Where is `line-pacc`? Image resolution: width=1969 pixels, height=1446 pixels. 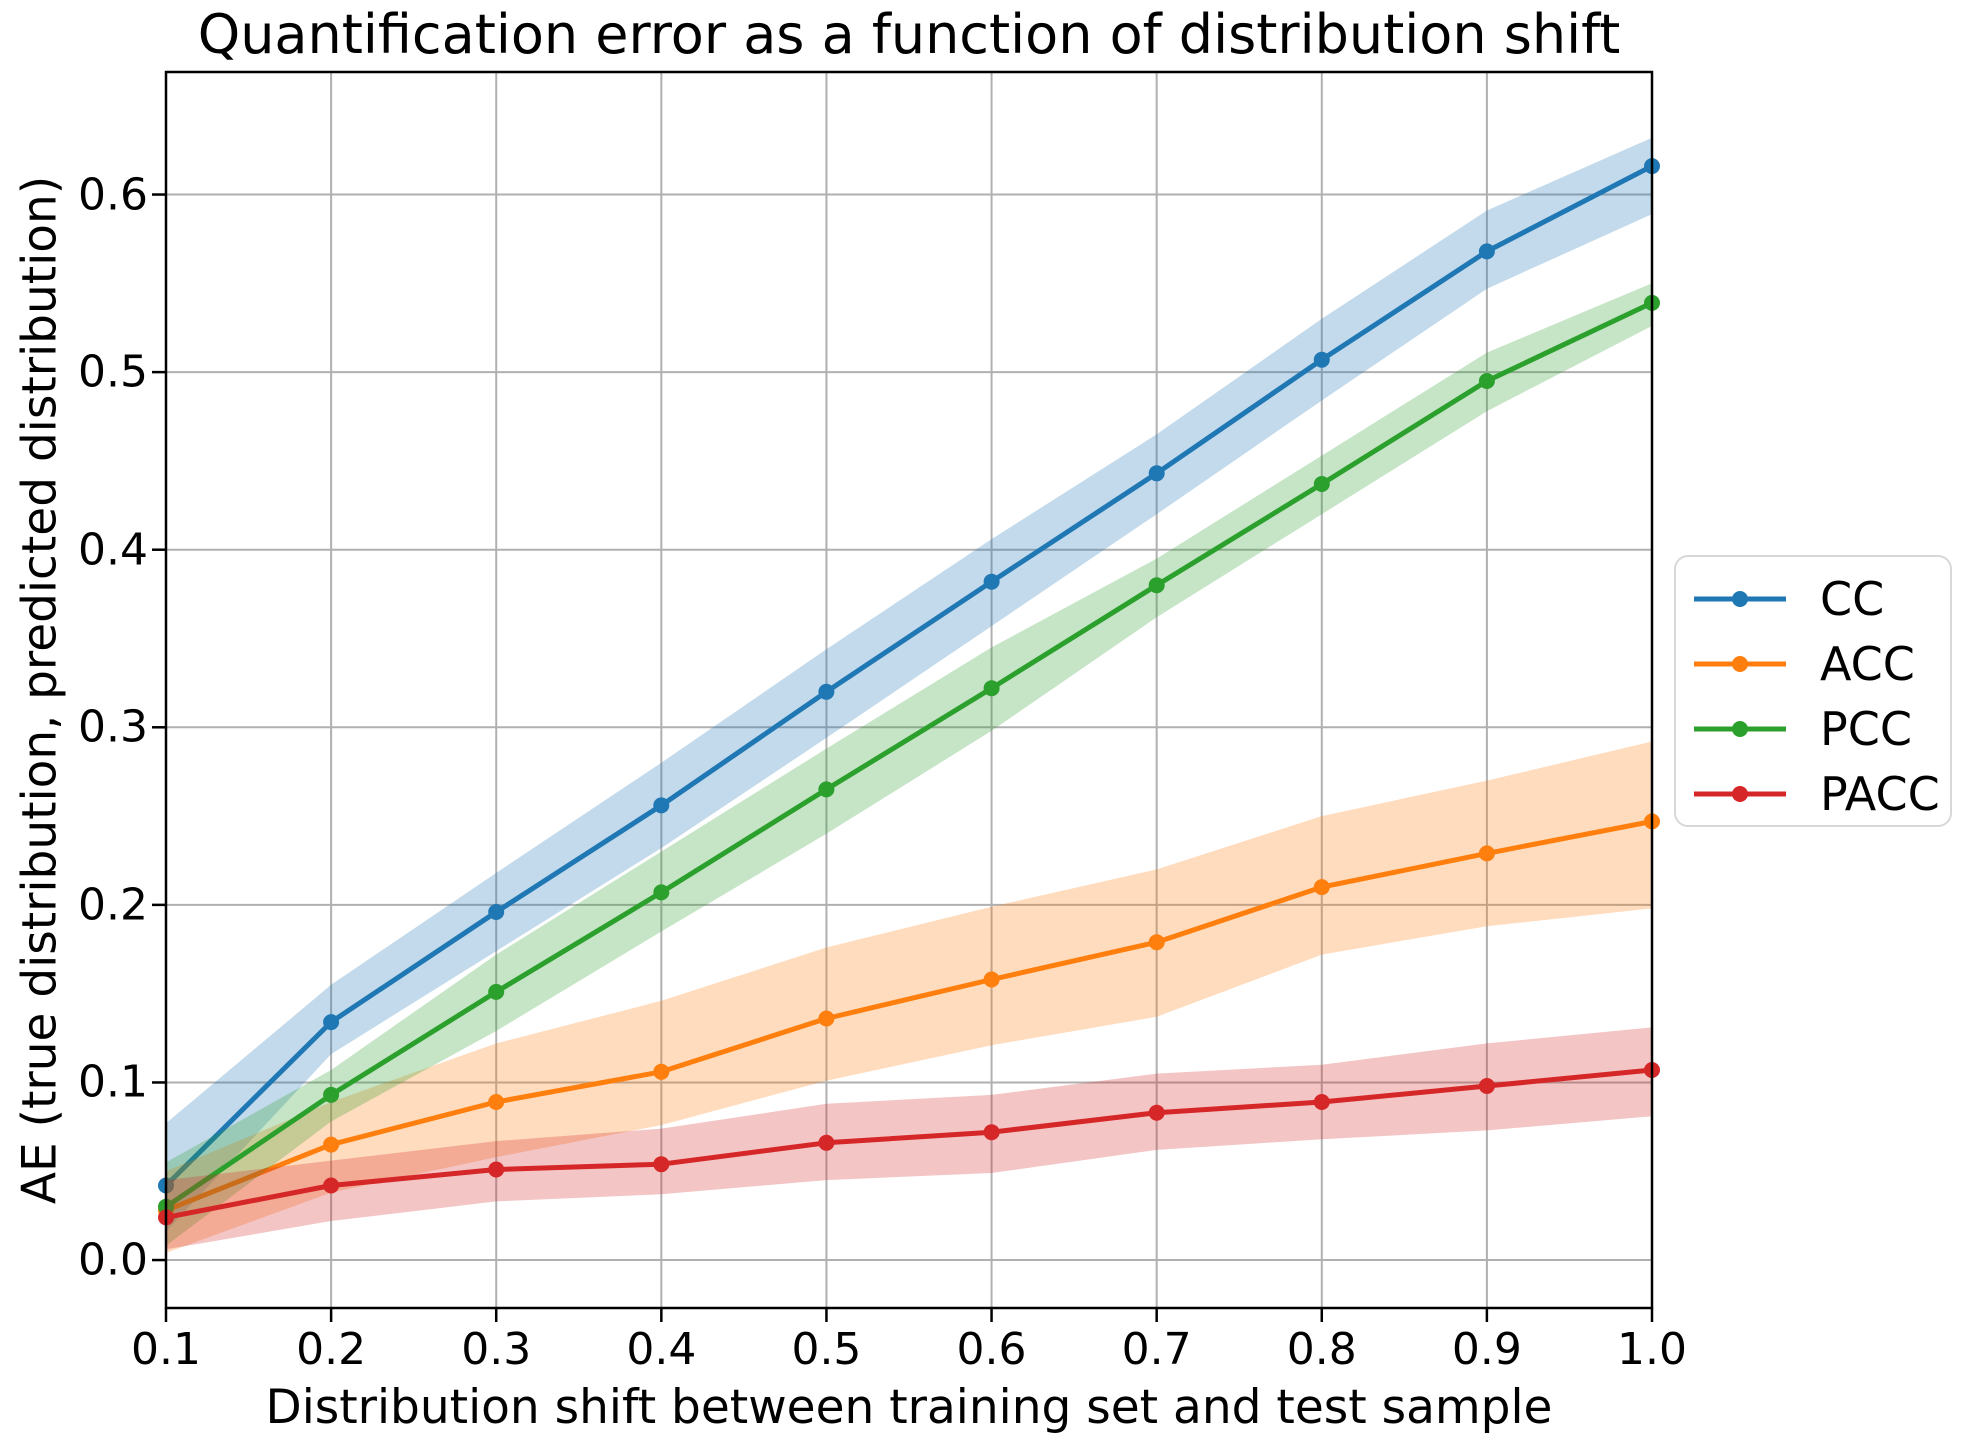 line-pacc is located at coordinates (909, 1143).